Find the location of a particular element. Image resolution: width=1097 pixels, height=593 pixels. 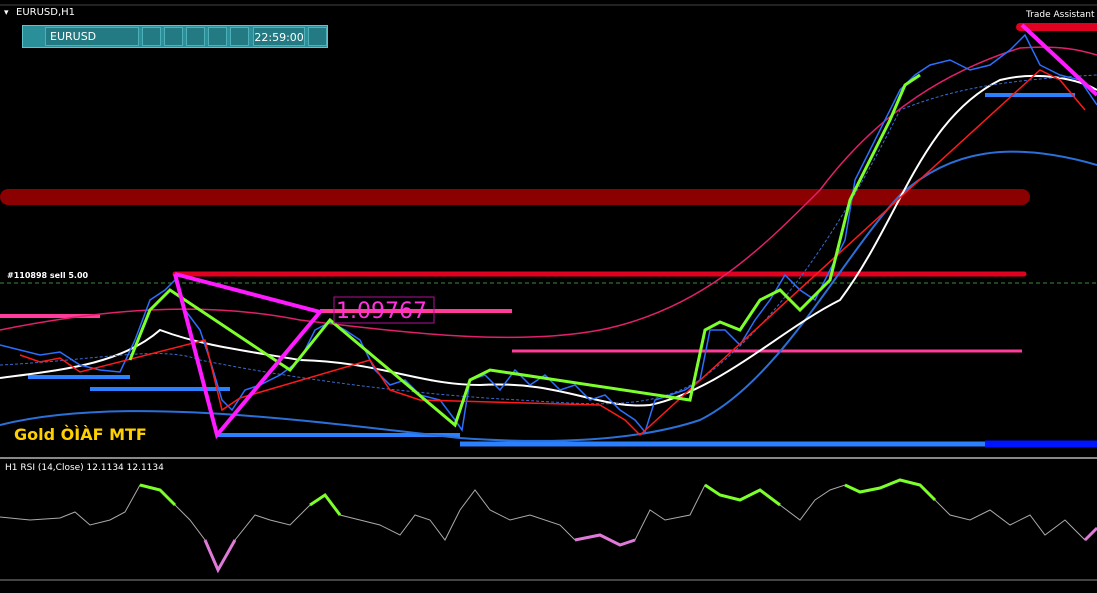

trade-assistant: Trade Assistant M is located at coordinates (1061, 15).